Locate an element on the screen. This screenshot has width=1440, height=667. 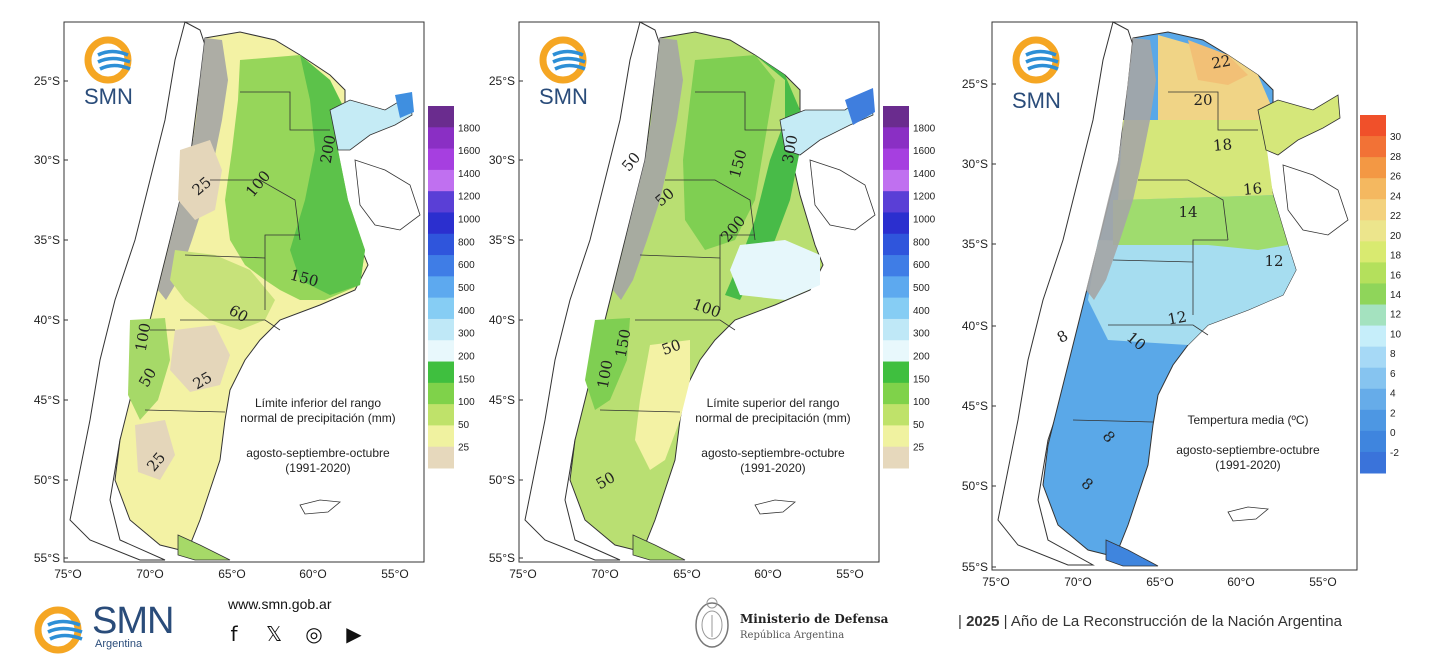
colorbar-tick-label: 2 is located at coordinates (1393, 413).